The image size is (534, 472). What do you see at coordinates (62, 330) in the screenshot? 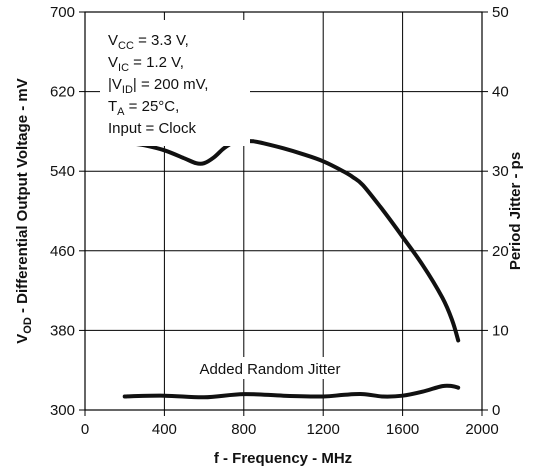
I see `y-left-tick-label: 380` at bounding box center [62, 330].